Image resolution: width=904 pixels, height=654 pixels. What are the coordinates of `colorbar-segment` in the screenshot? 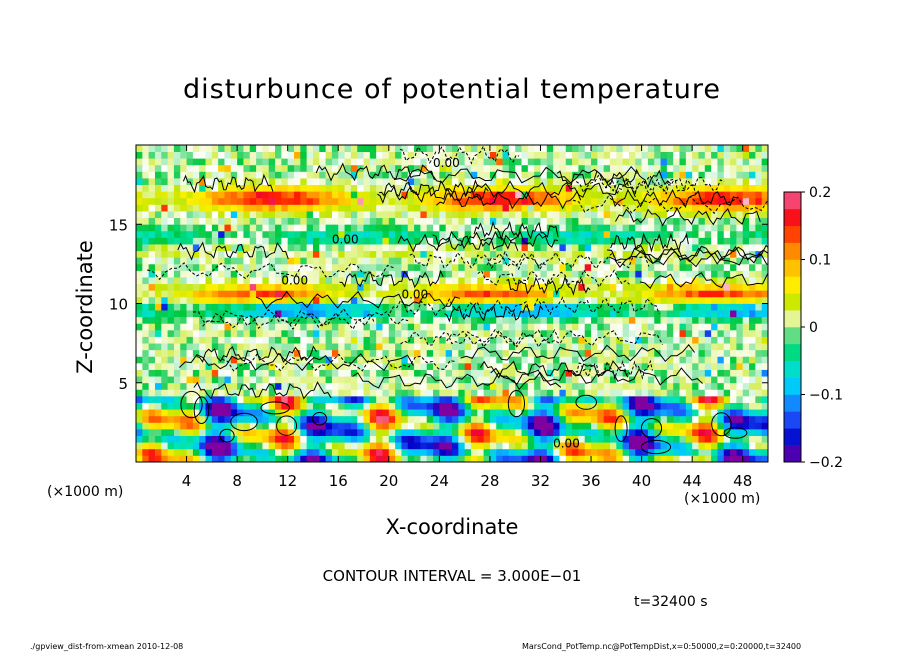 It's located at (792, 217).